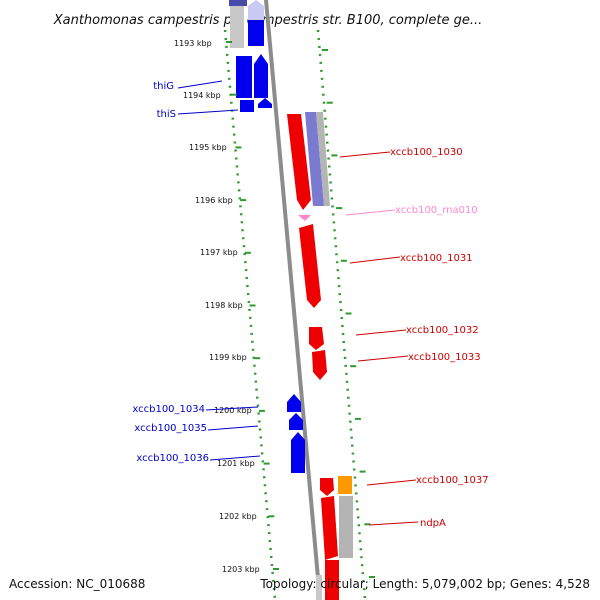  Describe the element at coordinates (426, 152) in the screenshot. I see `gene-label-xccb100_1030: xccb100_1030` at that location.